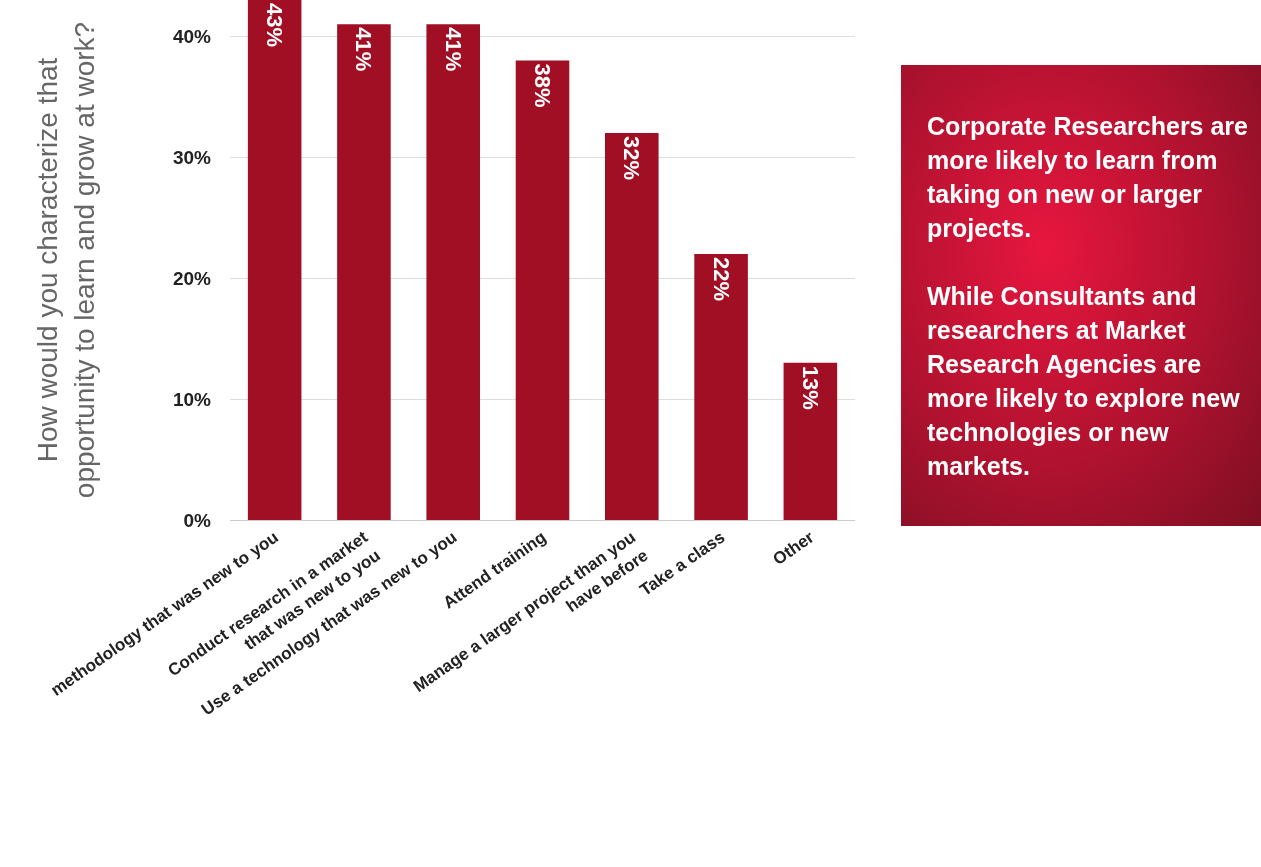 The image size is (1261, 867). What do you see at coordinates (192, 399) in the screenshot?
I see `y-tick-label: 10%` at bounding box center [192, 399].